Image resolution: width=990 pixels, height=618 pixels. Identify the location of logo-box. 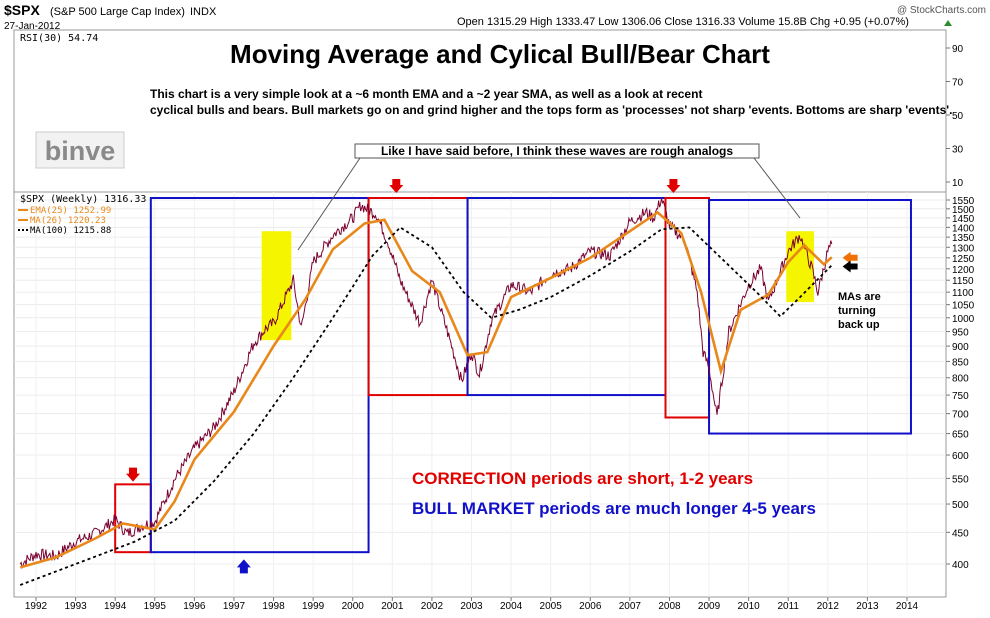
(80, 150).